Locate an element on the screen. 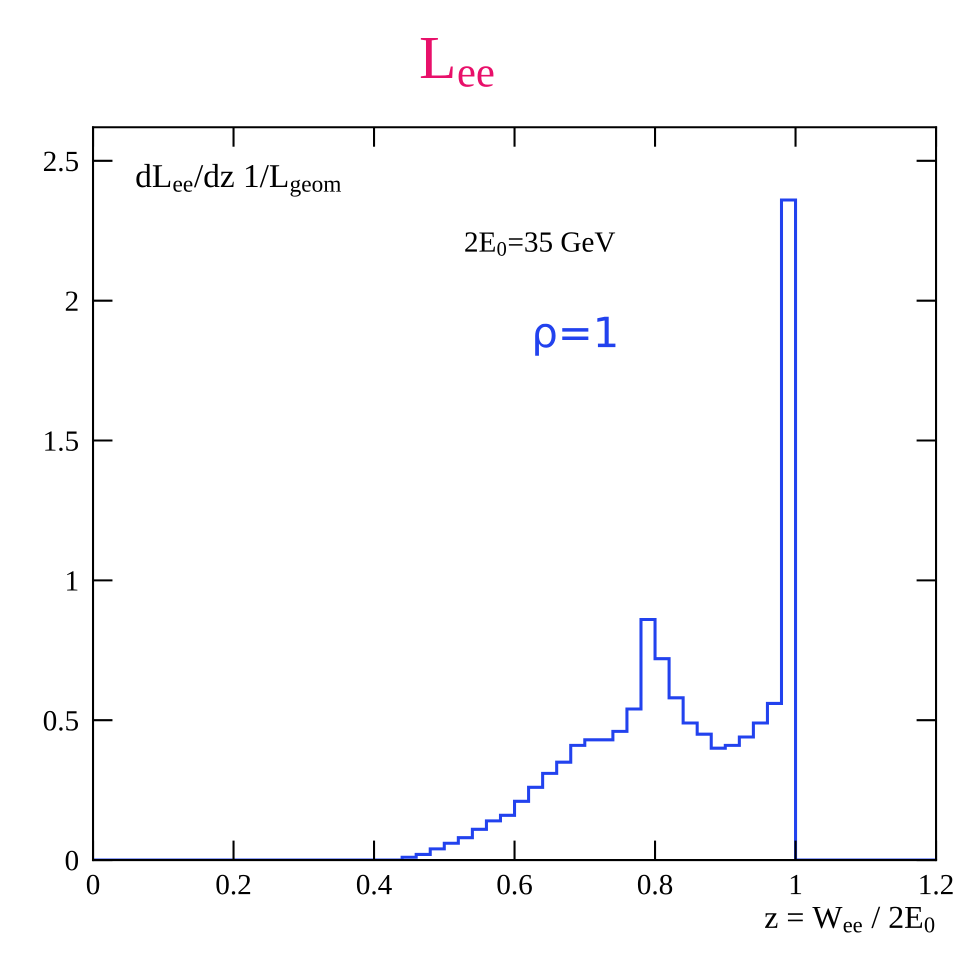  y-tick-label: 1 is located at coordinates (72, 580).